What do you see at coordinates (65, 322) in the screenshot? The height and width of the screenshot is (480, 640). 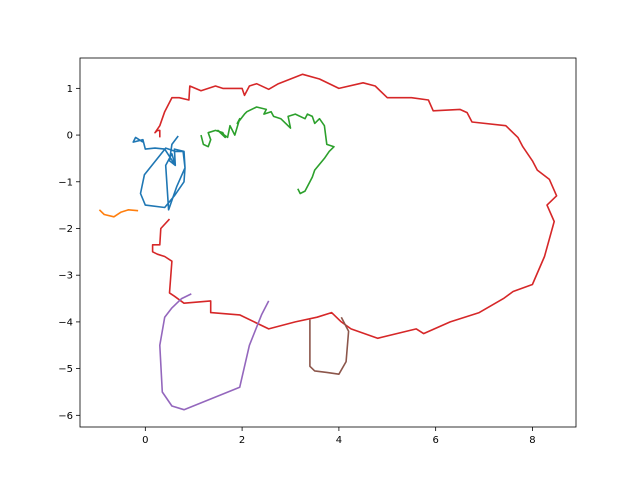 I see `y-tick-label: −4` at bounding box center [65, 322].